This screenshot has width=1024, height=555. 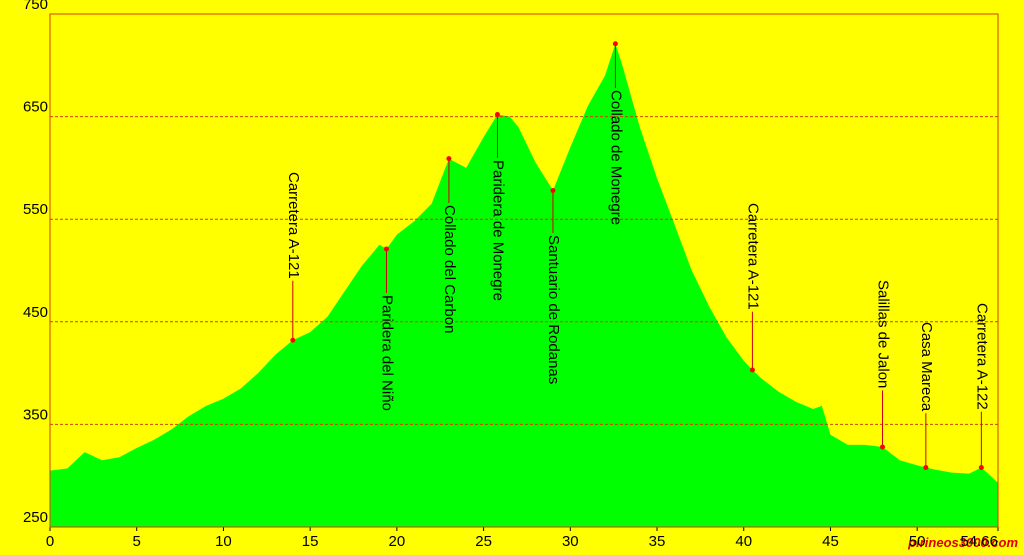 What do you see at coordinates (497, 230) in the screenshot?
I see `waypoint-label: Paridera de Monegre` at bounding box center [497, 230].